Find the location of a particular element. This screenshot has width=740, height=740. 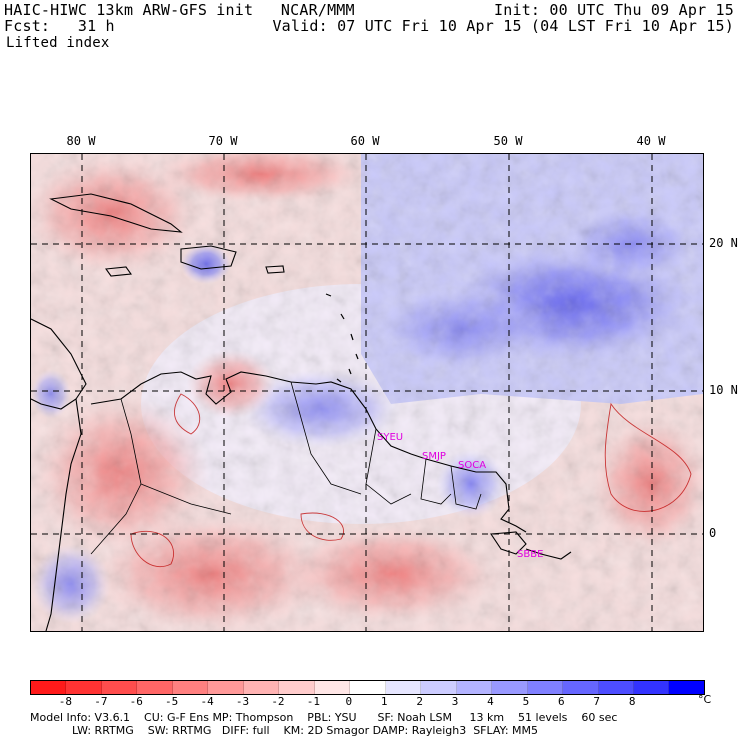

forecast-hour: Fcst: 31 h is located at coordinates (59, 26).